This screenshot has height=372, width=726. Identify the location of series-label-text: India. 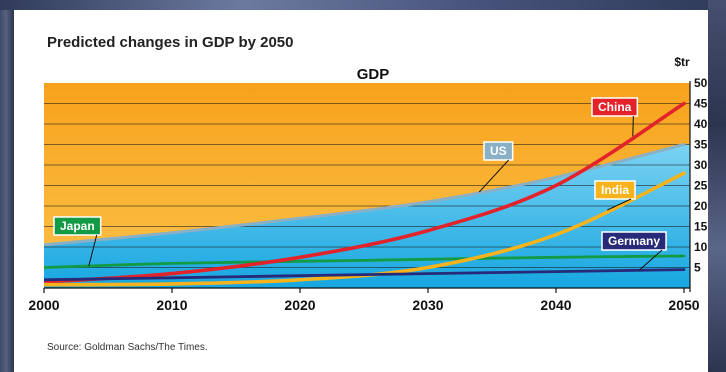
(615, 190).